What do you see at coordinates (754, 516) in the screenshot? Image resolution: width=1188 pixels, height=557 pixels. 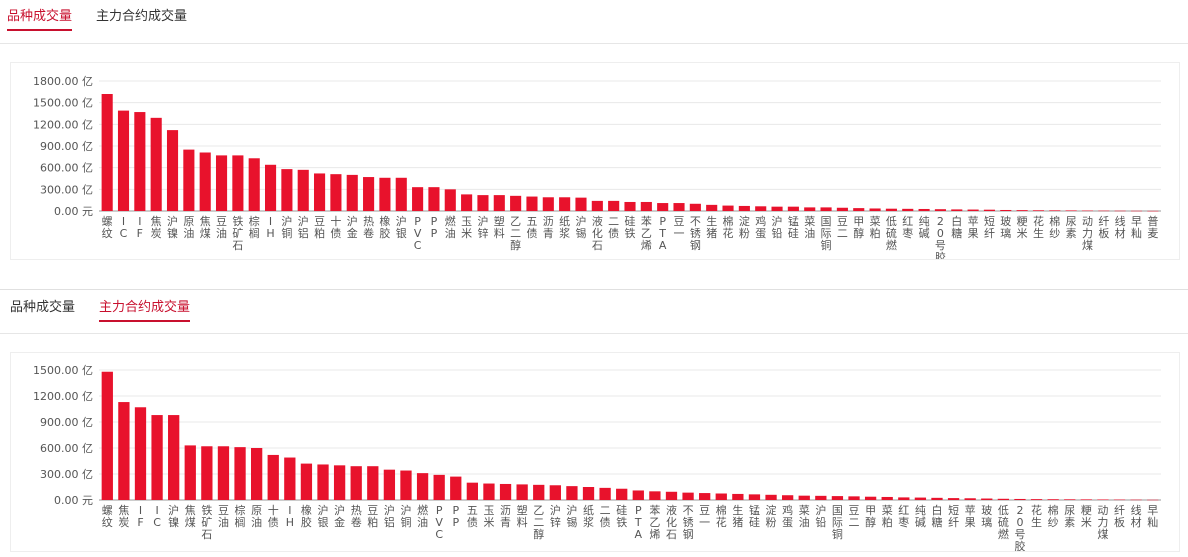 I see `x-tick-label: 锰硅` at bounding box center [754, 516].